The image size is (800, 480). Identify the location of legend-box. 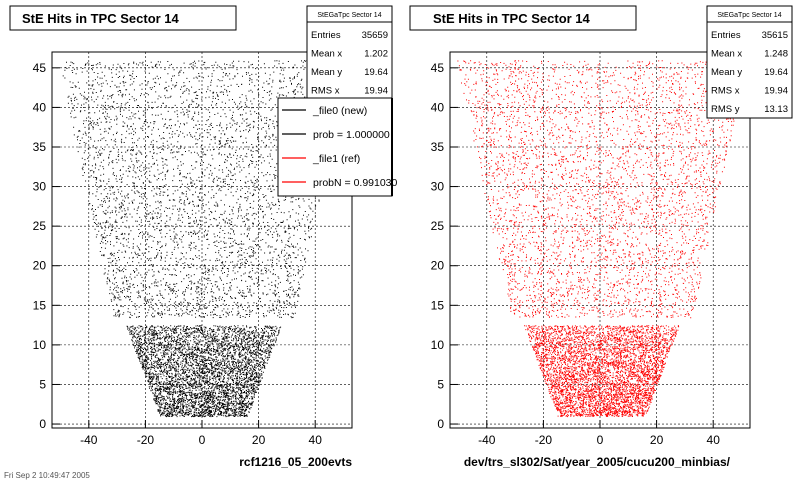
(335, 147).